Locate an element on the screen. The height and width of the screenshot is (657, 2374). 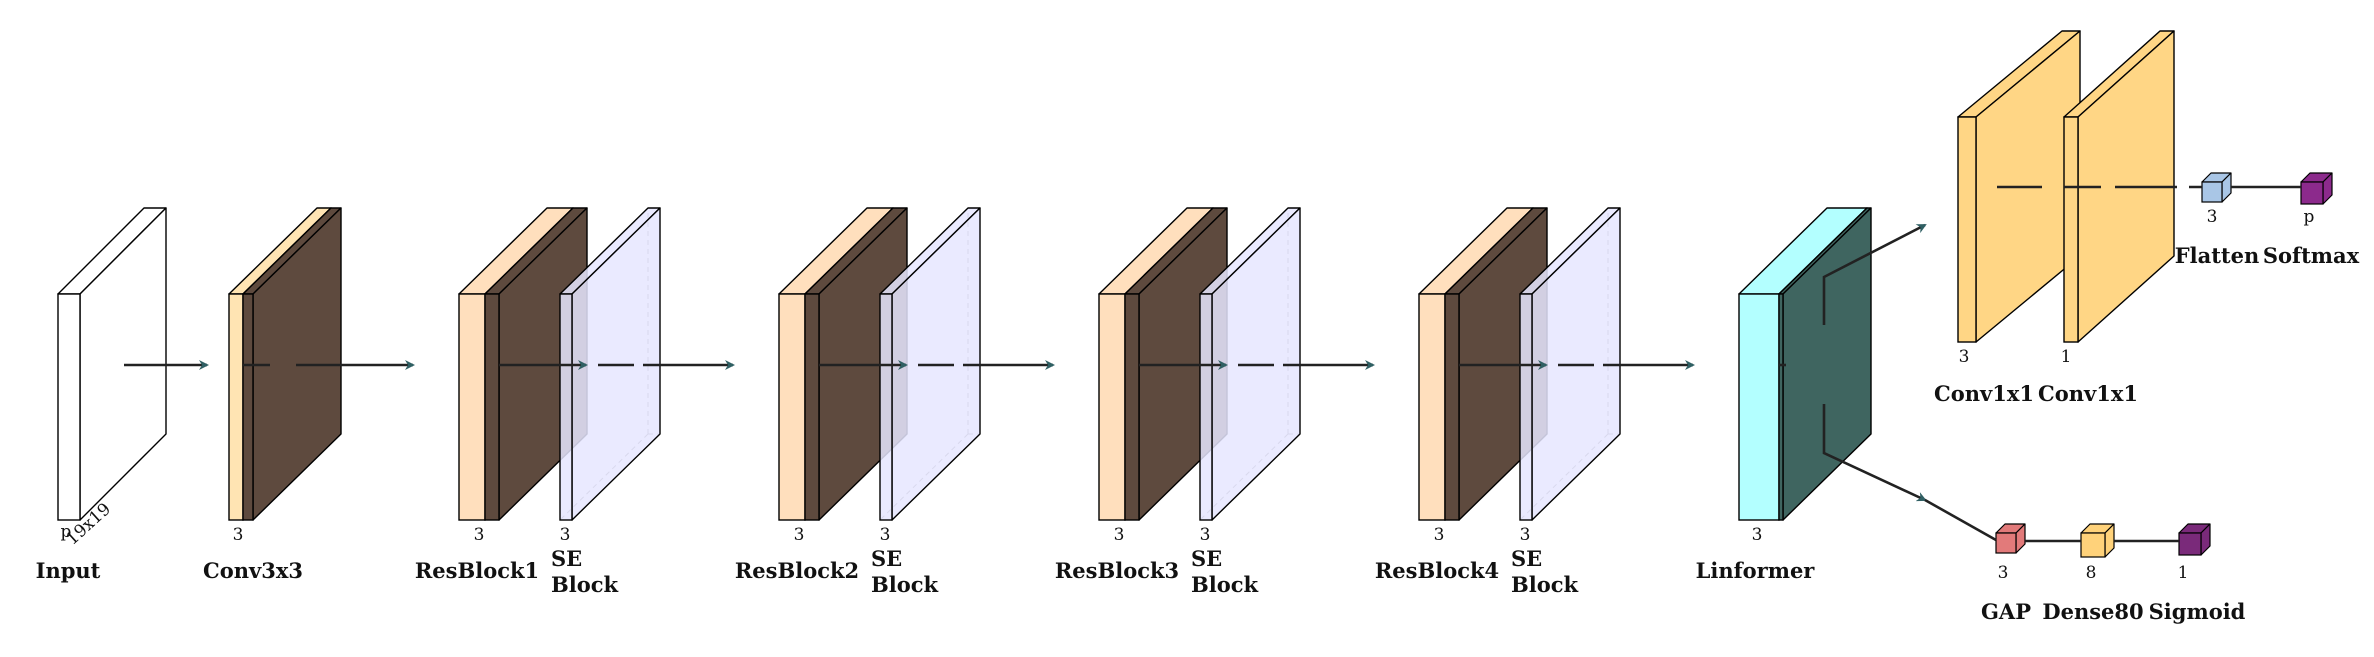
se2-label: SE is located at coordinates (886, 558).